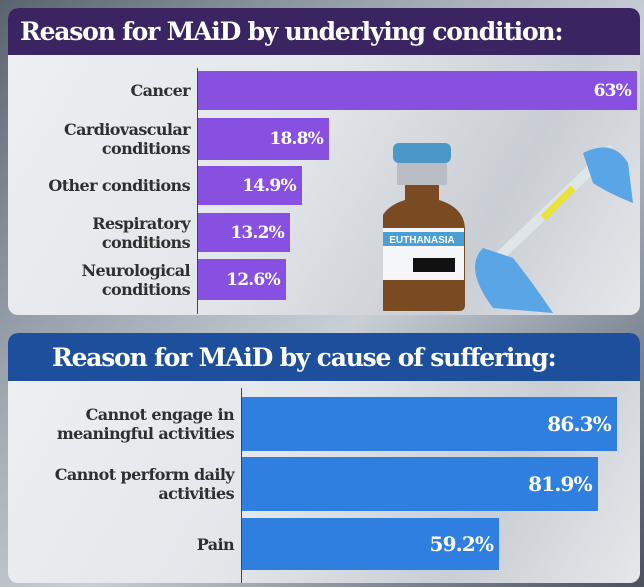 The height and width of the screenshot is (587, 644). I want to click on bar: 14.9%, so click(250, 185).